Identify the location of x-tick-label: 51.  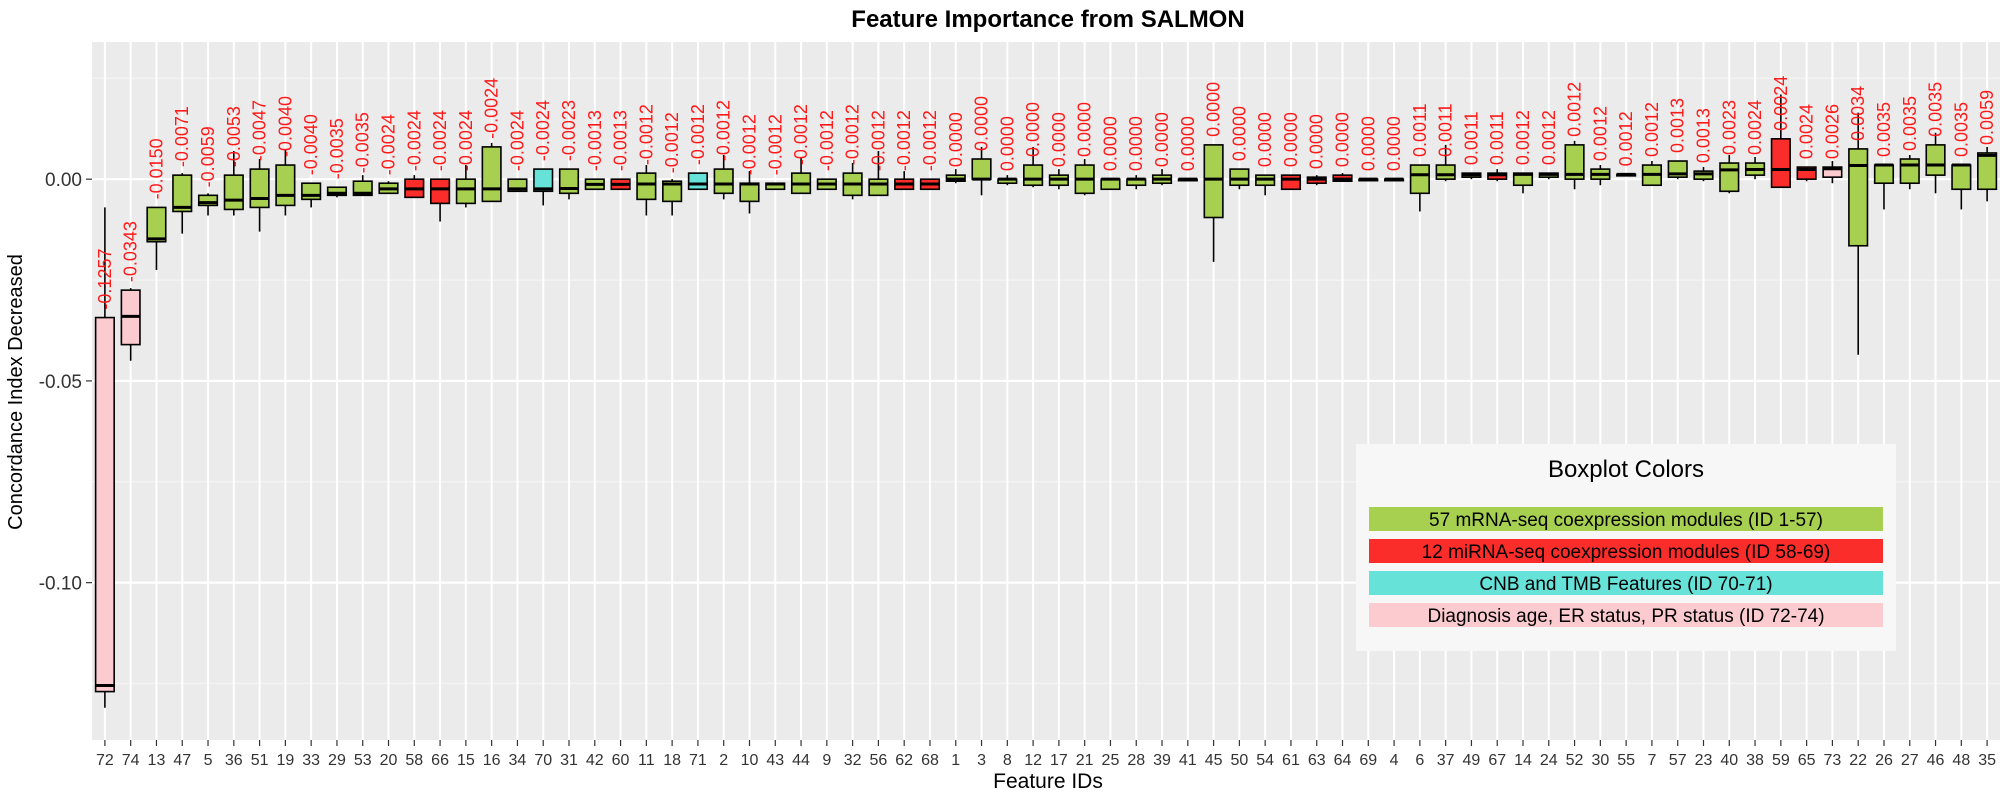
(260, 760).